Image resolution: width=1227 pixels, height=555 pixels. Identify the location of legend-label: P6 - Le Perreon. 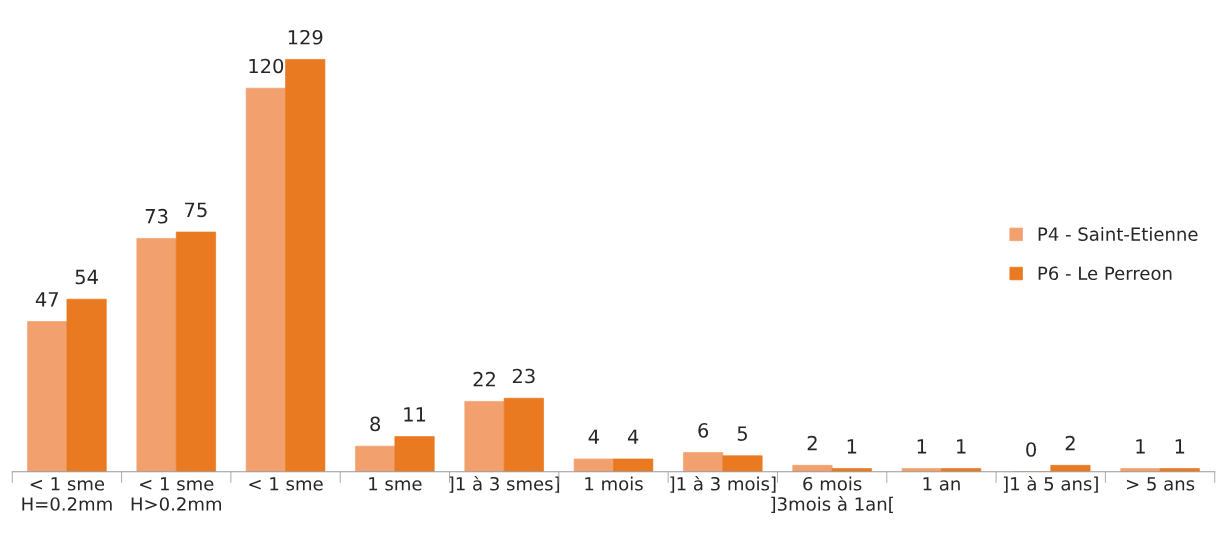
(1105, 273).